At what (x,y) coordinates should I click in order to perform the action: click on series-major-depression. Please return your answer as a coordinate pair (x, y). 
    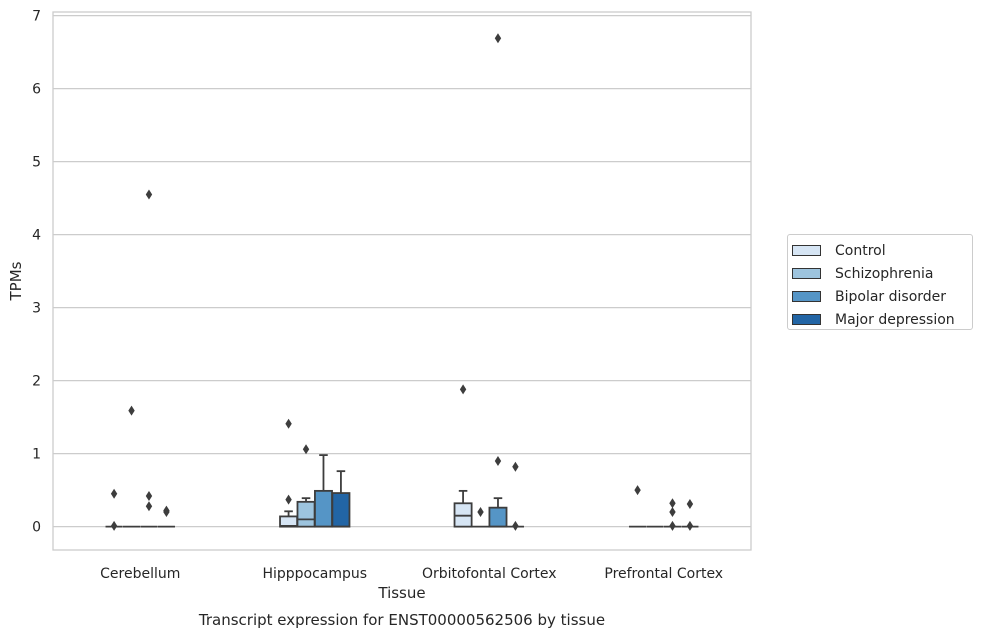
    Looking at the image, I should click on (428, 496).